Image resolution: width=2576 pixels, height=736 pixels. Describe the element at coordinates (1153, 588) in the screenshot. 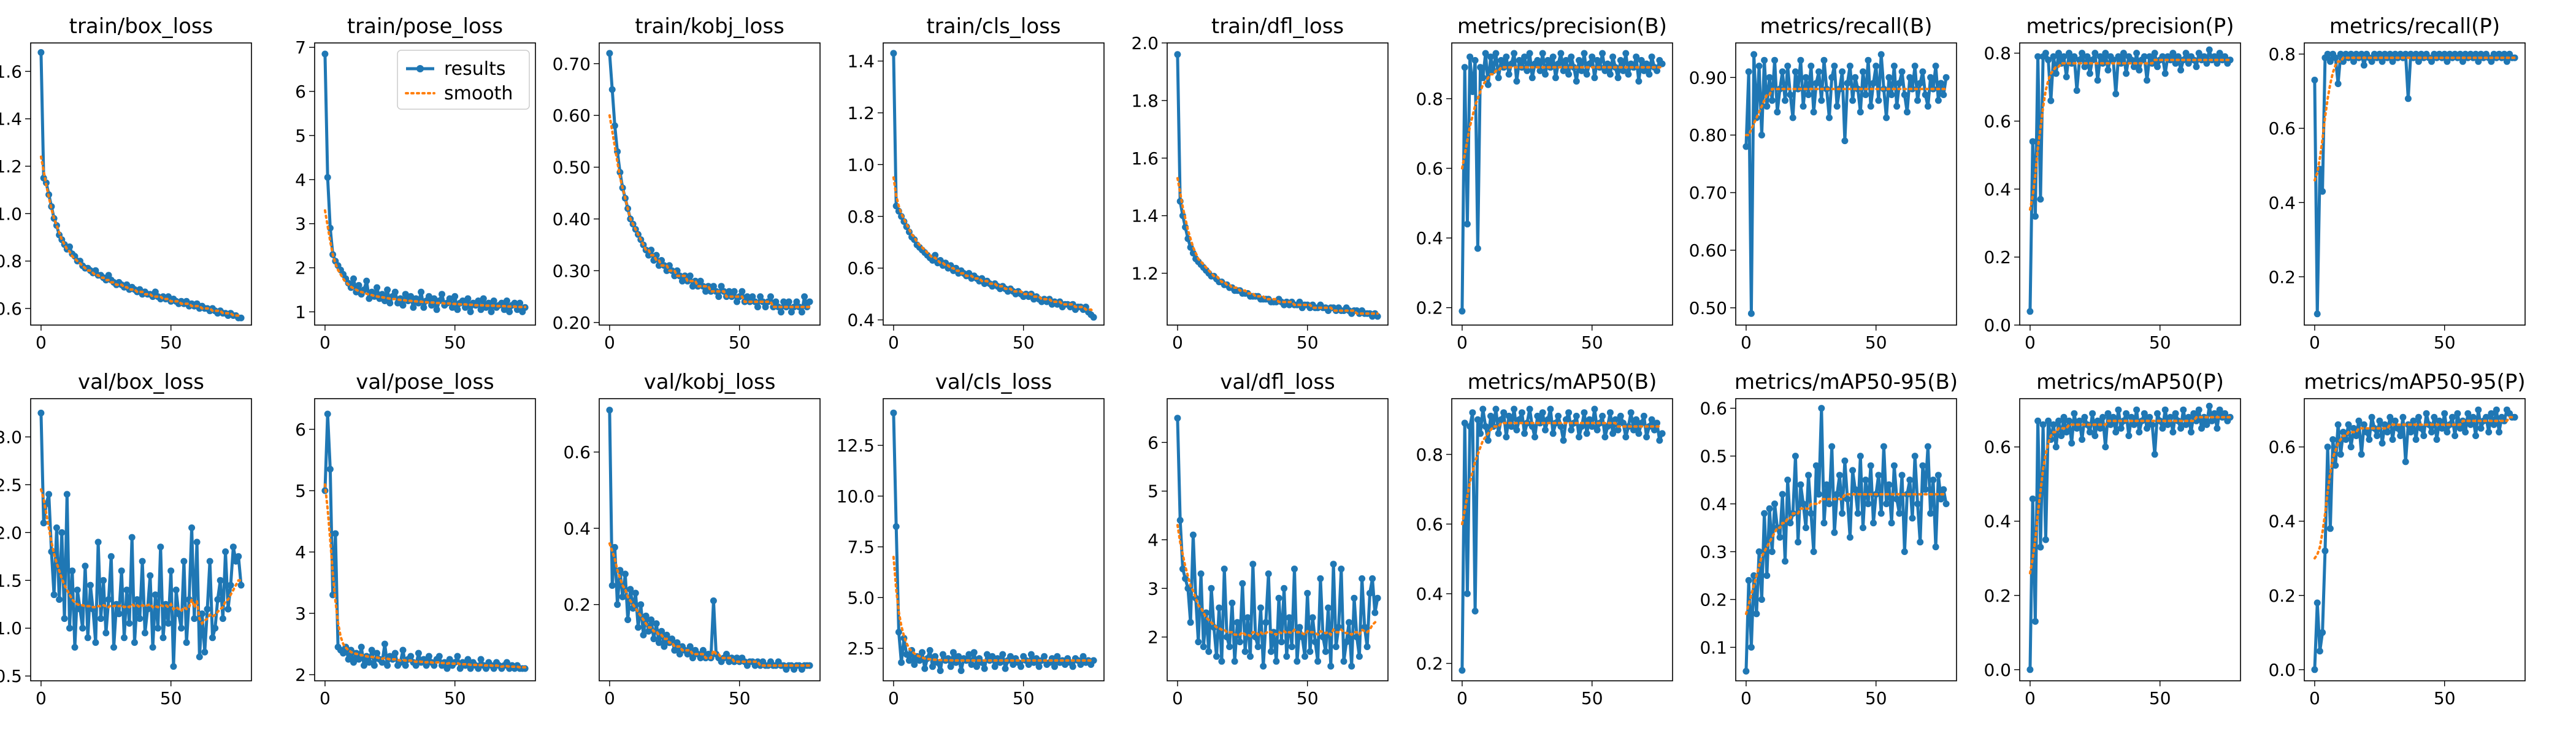

I see `y-tick-label: 3` at that location.